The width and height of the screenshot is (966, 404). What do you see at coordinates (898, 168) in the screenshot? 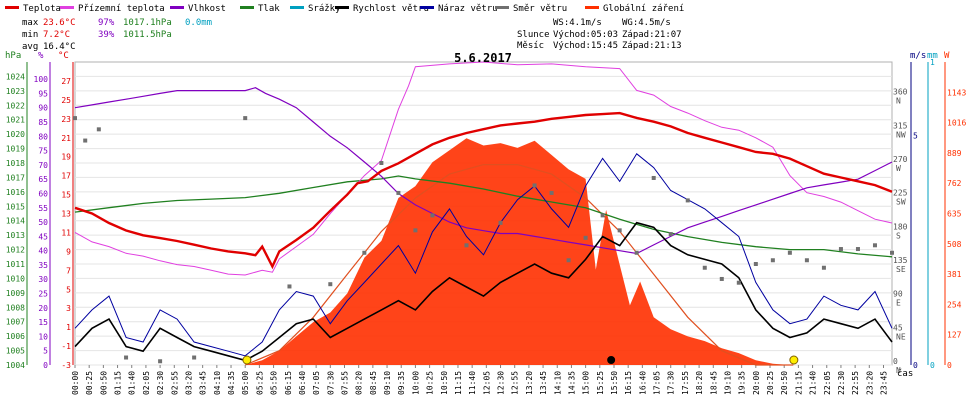
I see `dir-tick-label: W` at bounding box center [898, 168].